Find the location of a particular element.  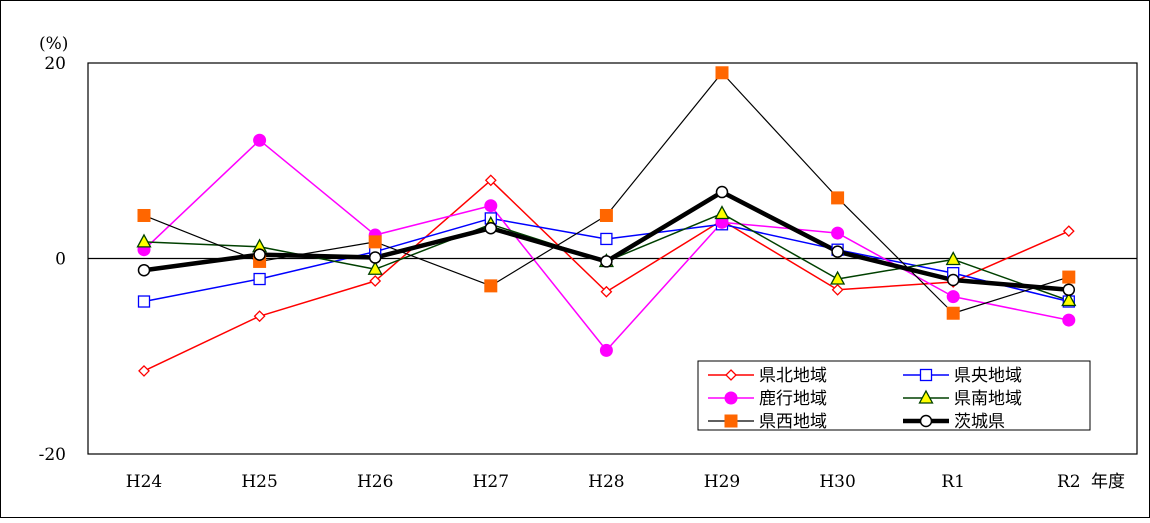

legend-label: 県西地域 is located at coordinates (793, 422).